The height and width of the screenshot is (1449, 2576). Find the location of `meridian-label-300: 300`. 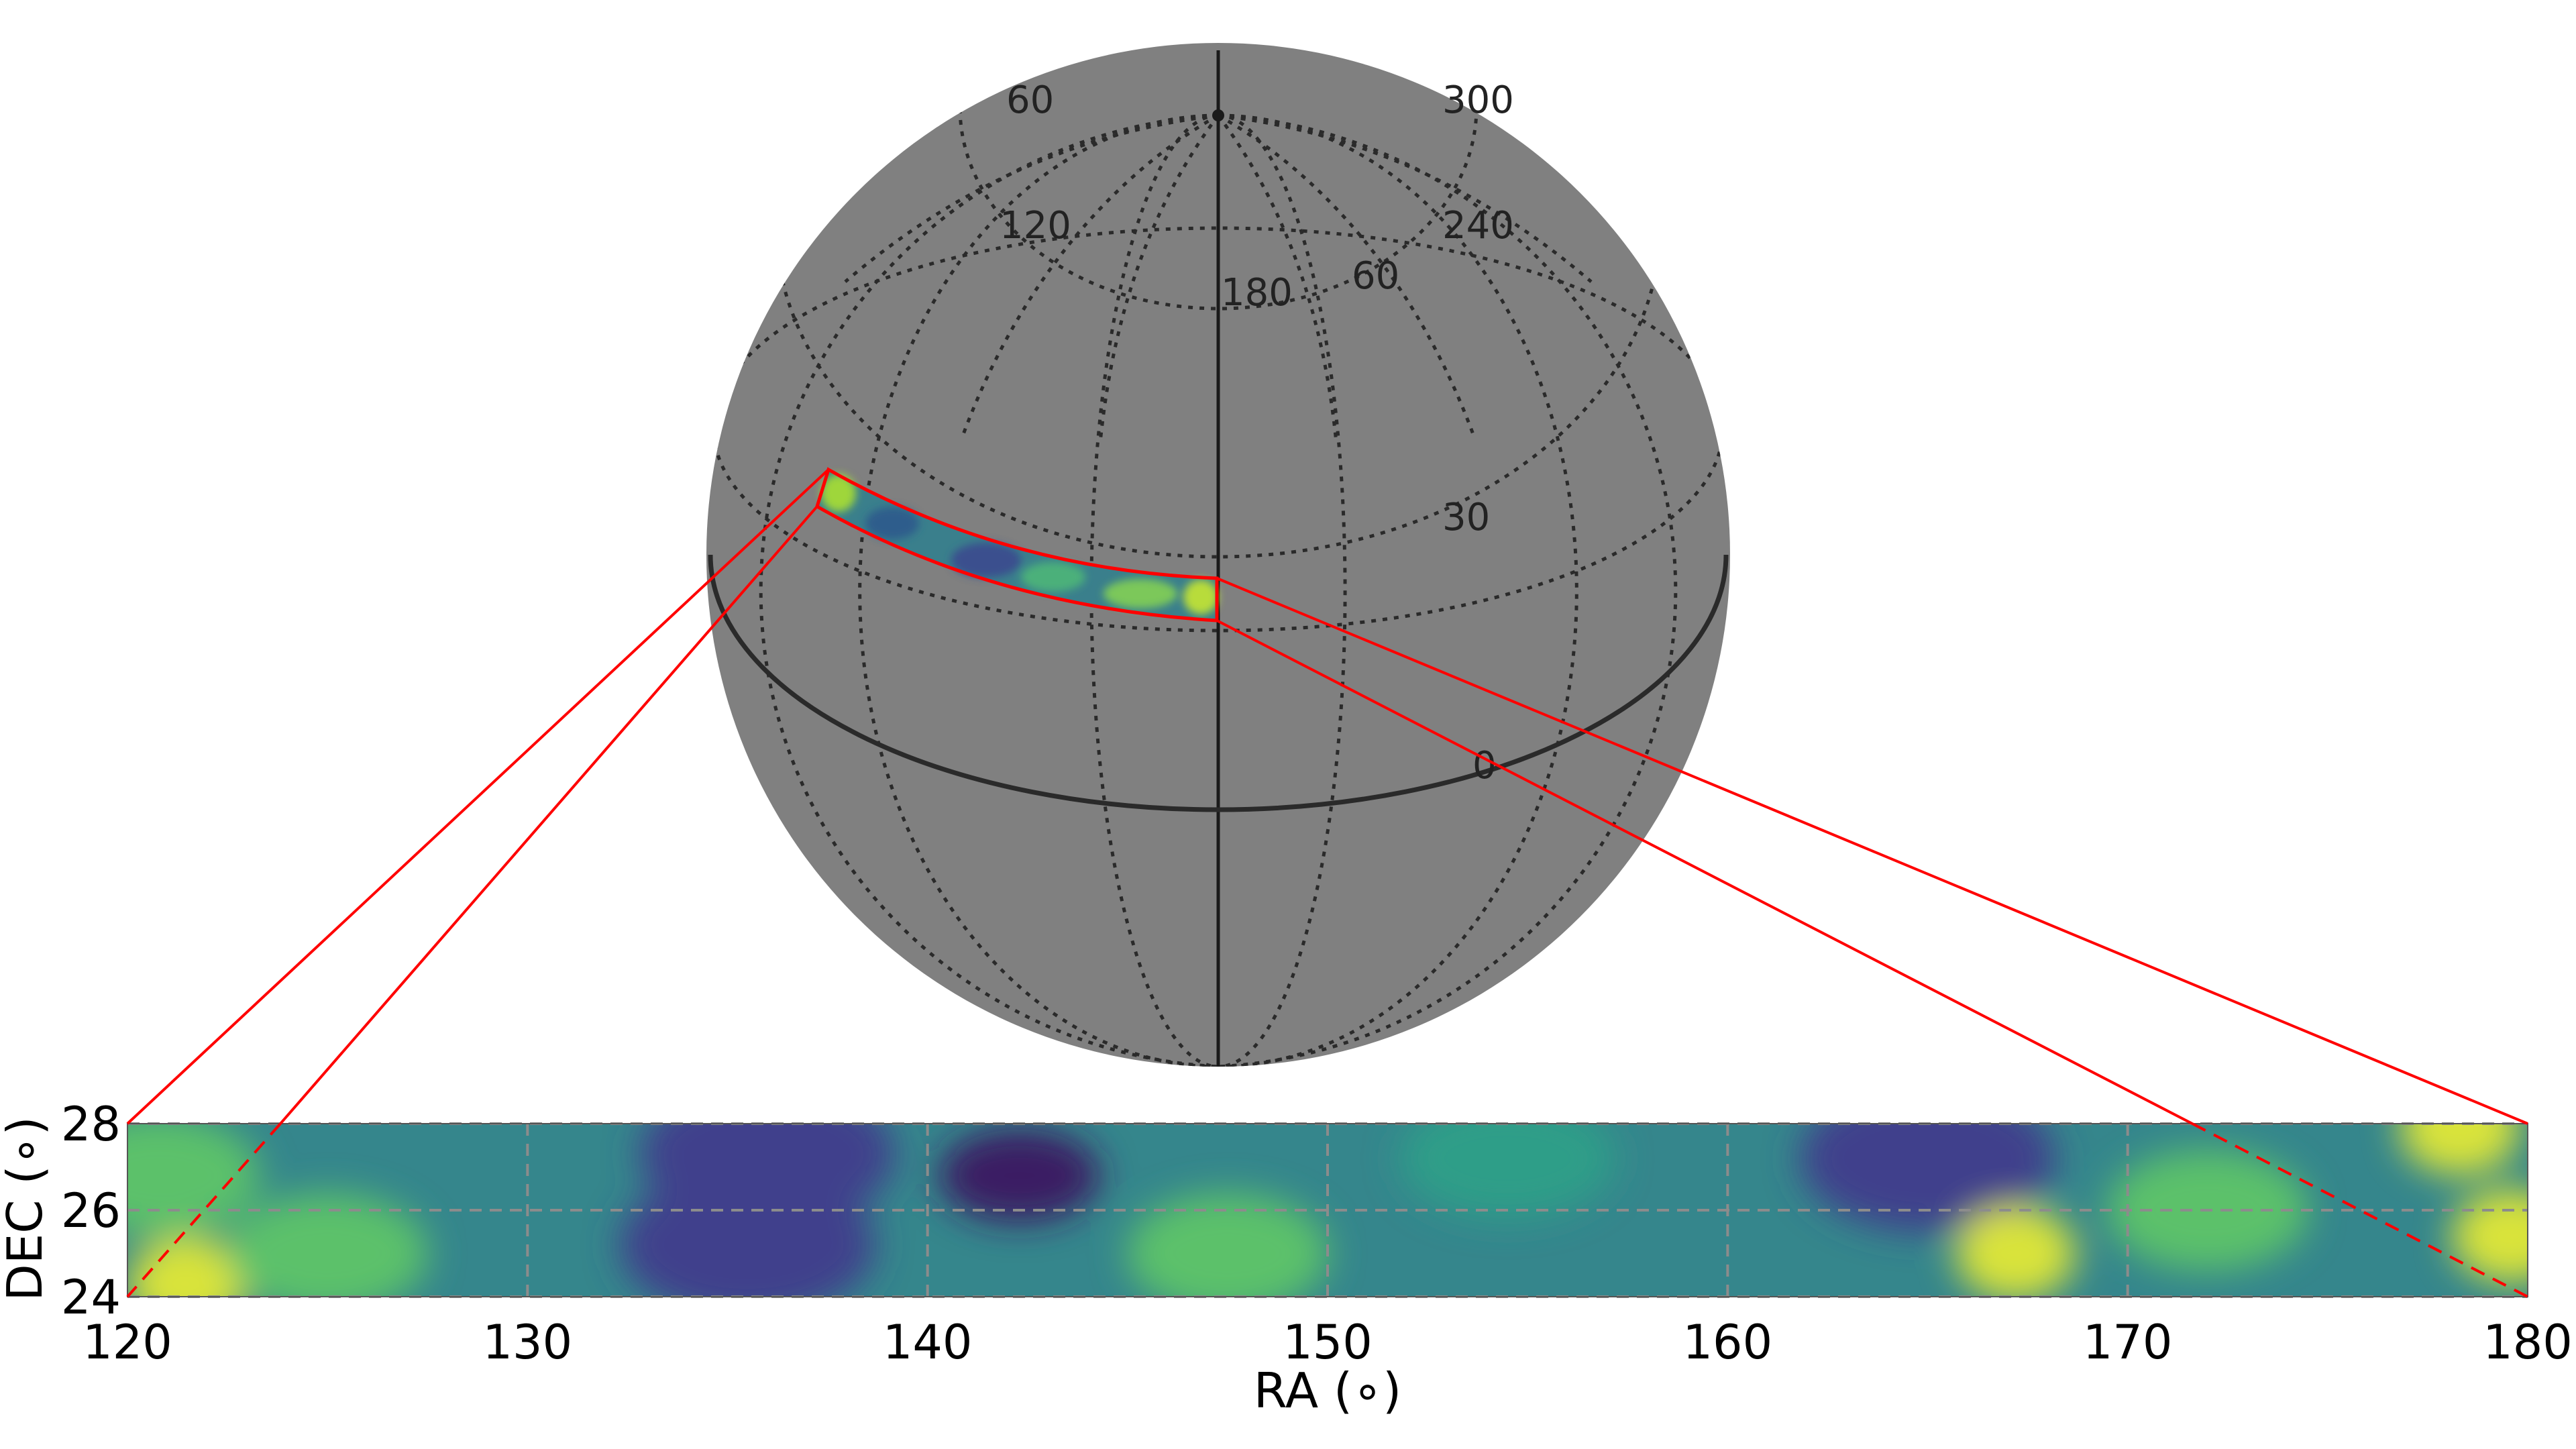

meridian-label-300: 300 is located at coordinates (1478, 100).